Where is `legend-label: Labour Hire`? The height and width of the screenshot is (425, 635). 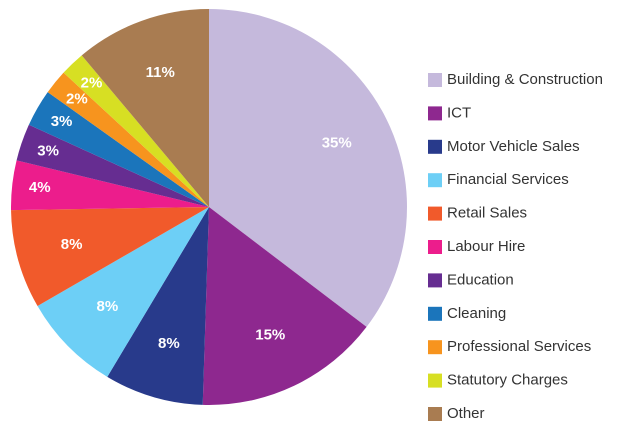
legend-label: Labour Hire is located at coordinates (486, 246).